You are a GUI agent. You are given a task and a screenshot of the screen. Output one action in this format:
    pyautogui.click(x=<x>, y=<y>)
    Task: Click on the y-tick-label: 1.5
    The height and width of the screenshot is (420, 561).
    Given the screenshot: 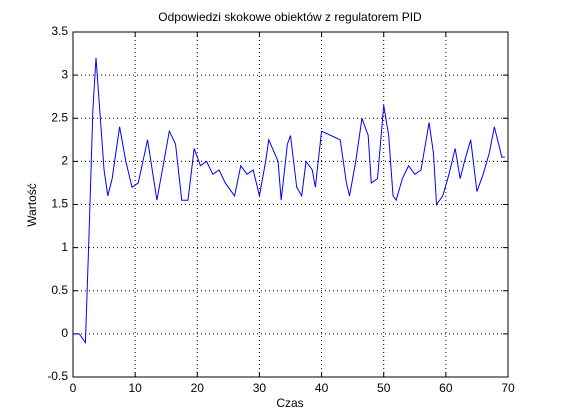 What is the action you would take?
    pyautogui.click(x=59, y=204)
    